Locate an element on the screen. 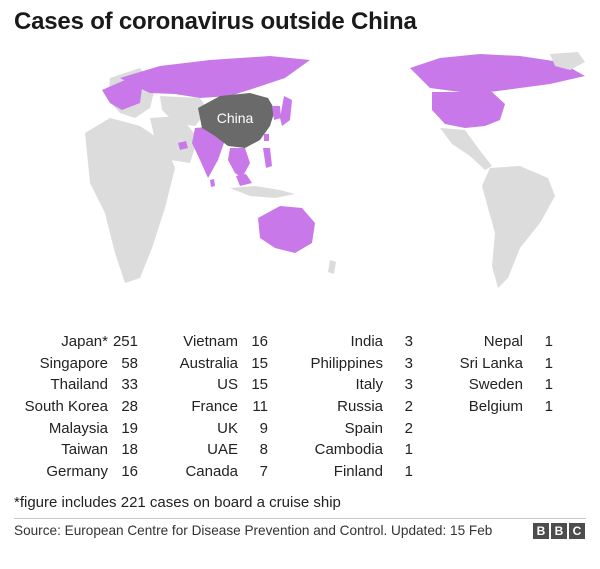 This screenshot has width=600, height=569. japan-affected is located at coordinates (286, 111).